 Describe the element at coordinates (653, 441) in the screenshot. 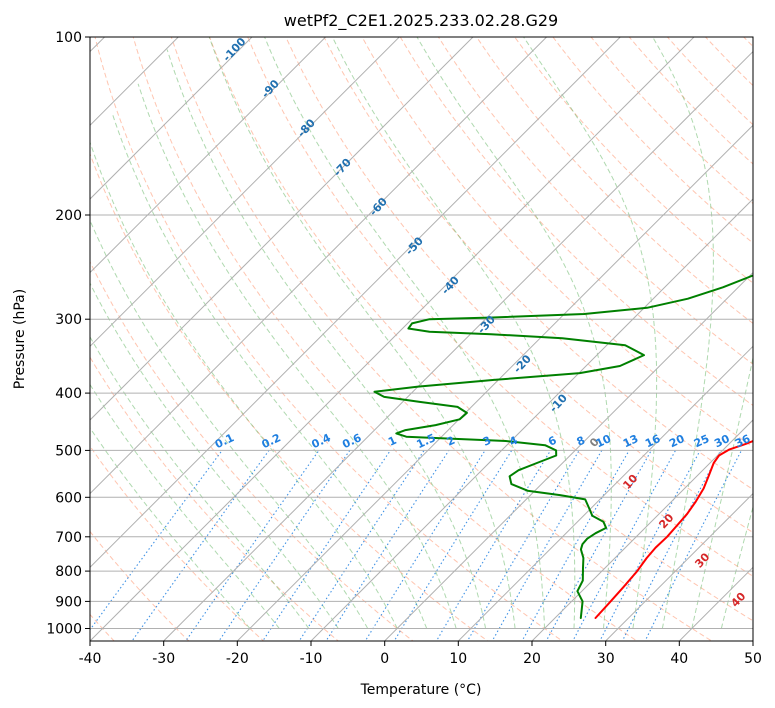

I see `mixing-ratio-label: 16` at that location.